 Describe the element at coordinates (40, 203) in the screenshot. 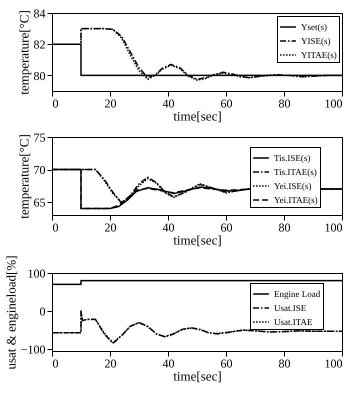

I see `y-tick-label: 65` at that location.